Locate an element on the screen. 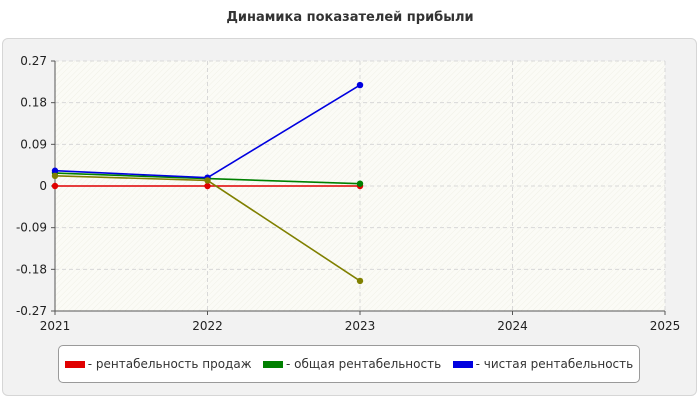 The width and height of the screenshot is (700, 400). legend-item: - чистая рентабельность is located at coordinates (543, 364).